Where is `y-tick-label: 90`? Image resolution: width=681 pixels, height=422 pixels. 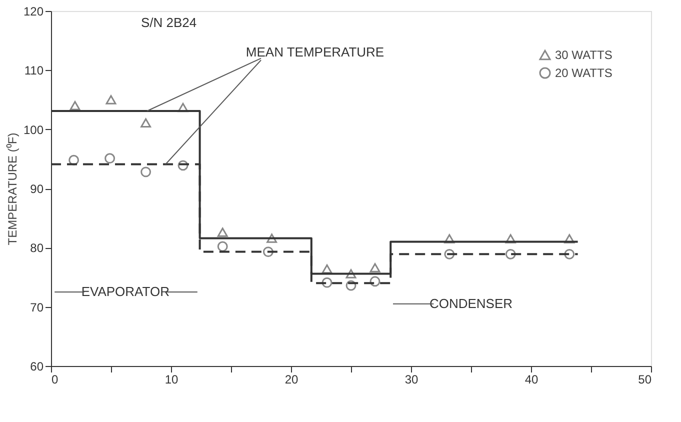
y-tick-label: 90 is located at coordinates (37, 189).